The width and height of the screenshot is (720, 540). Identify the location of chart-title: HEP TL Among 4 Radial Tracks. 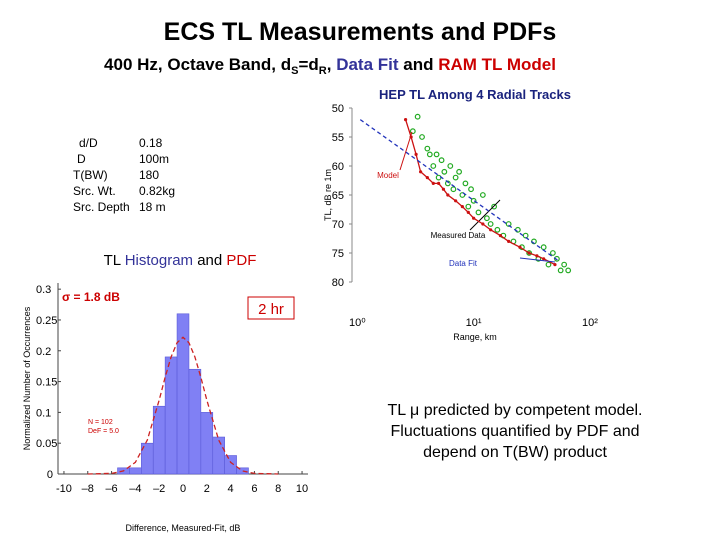
(475, 94).